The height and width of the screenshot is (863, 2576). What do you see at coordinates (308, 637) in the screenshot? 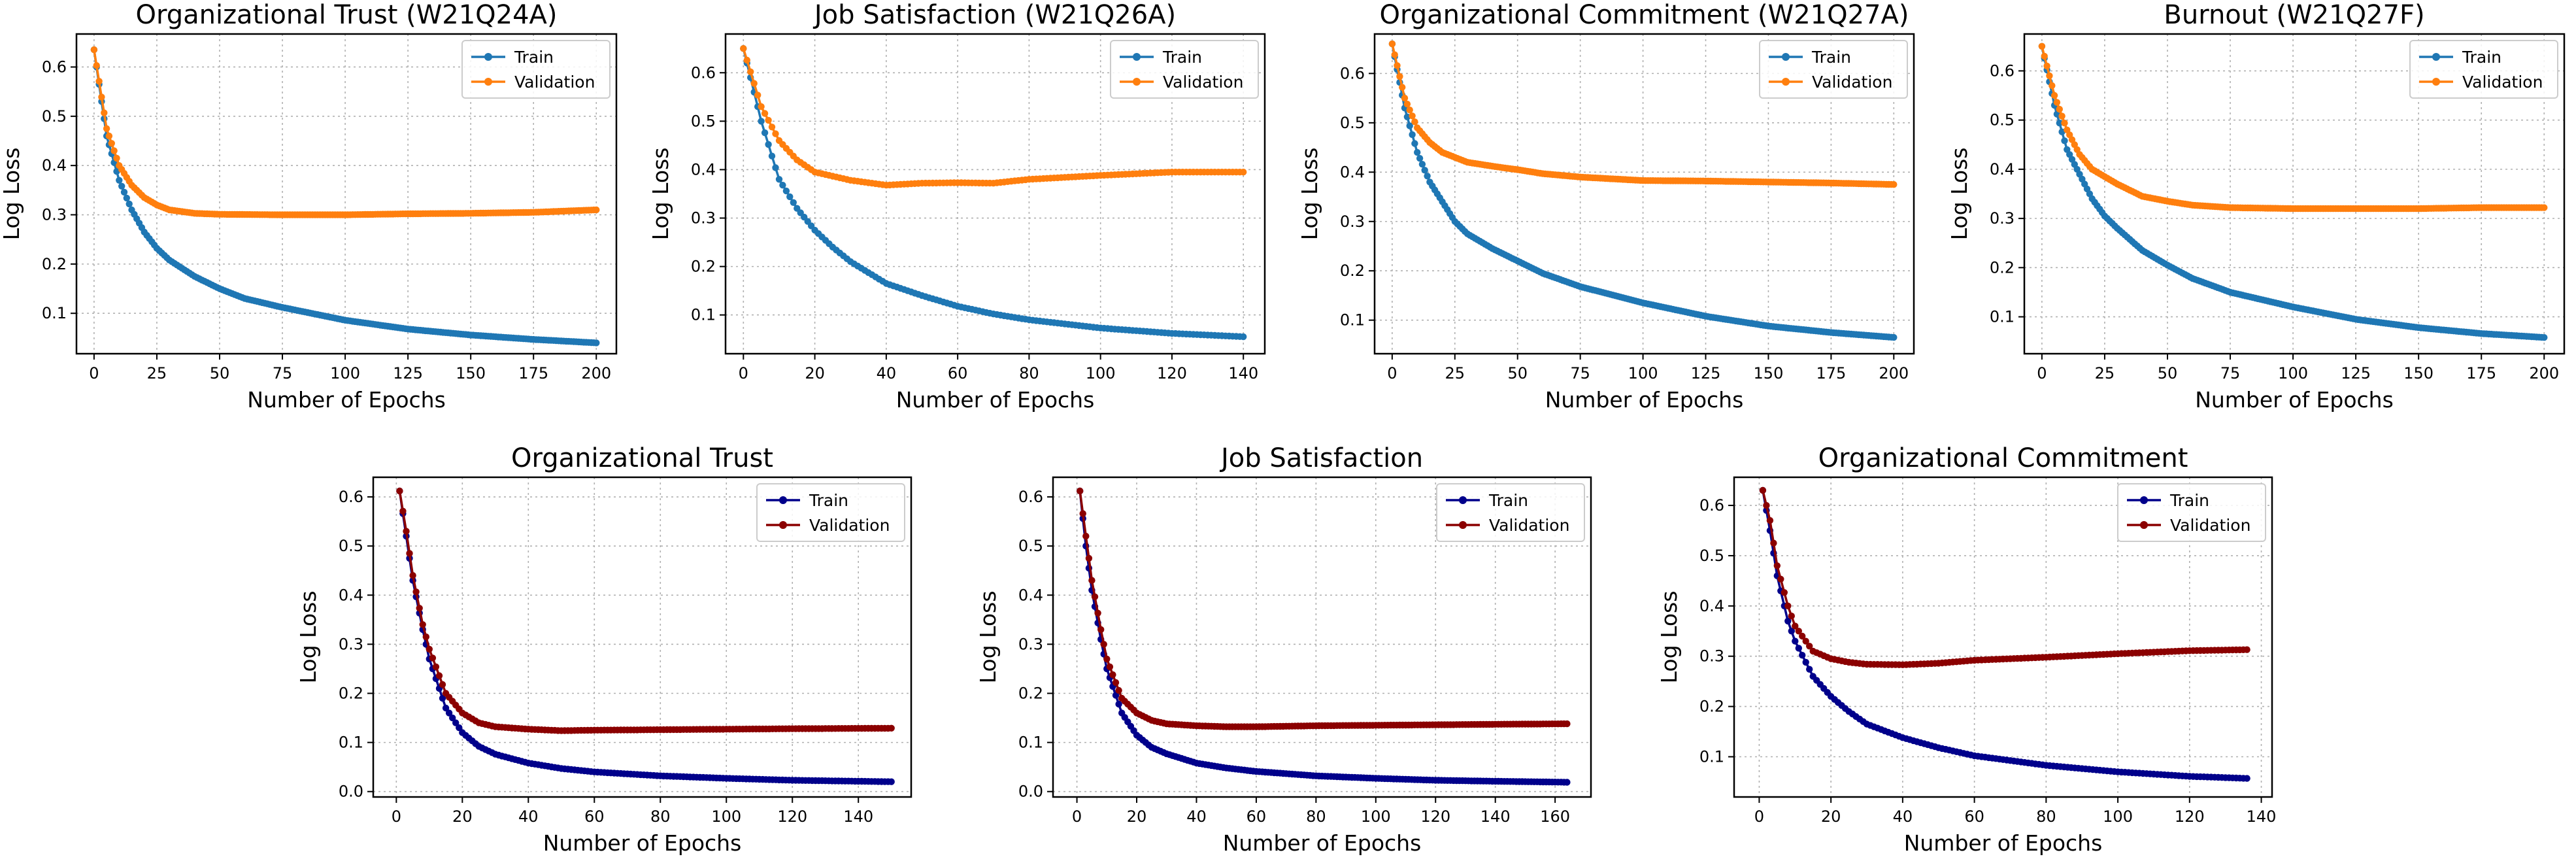
I see `y-axis-label: Log Loss` at bounding box center [308, 637].